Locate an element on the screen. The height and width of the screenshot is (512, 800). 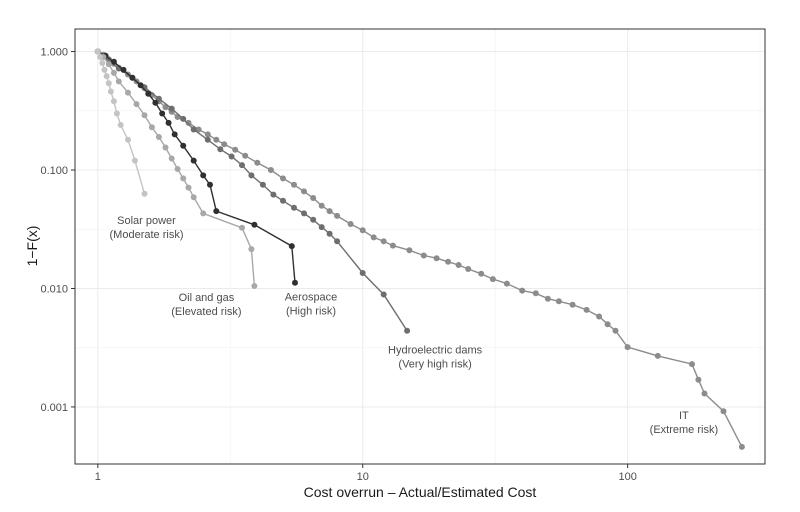
annotation-solar: Solar power (Moderate risk) is located at coordinates (147, 228).